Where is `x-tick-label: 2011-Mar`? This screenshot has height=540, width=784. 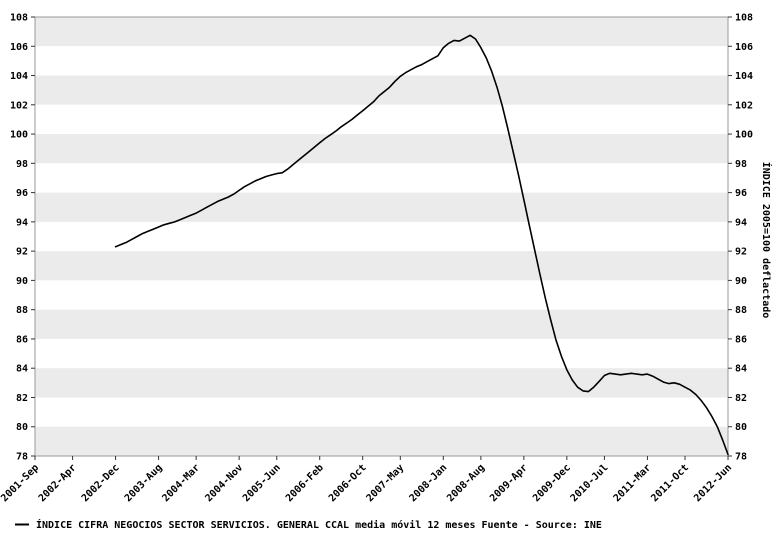
x-tick-label: 2011-Mar is located at coordinates (633, 483).